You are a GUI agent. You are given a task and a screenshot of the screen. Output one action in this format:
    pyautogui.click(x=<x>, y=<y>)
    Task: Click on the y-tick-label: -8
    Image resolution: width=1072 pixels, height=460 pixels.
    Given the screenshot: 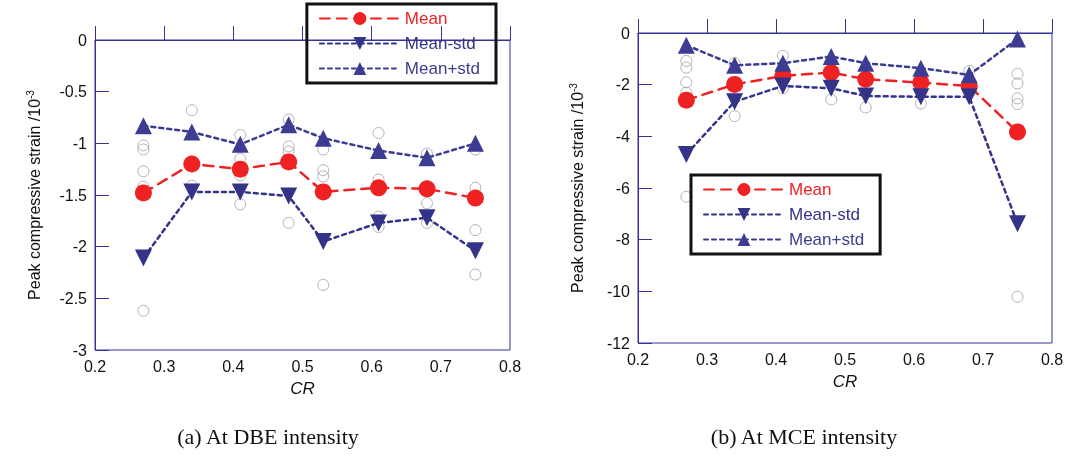 What is the action you would take?
    pyautogui.click(x=623, y=240)
    